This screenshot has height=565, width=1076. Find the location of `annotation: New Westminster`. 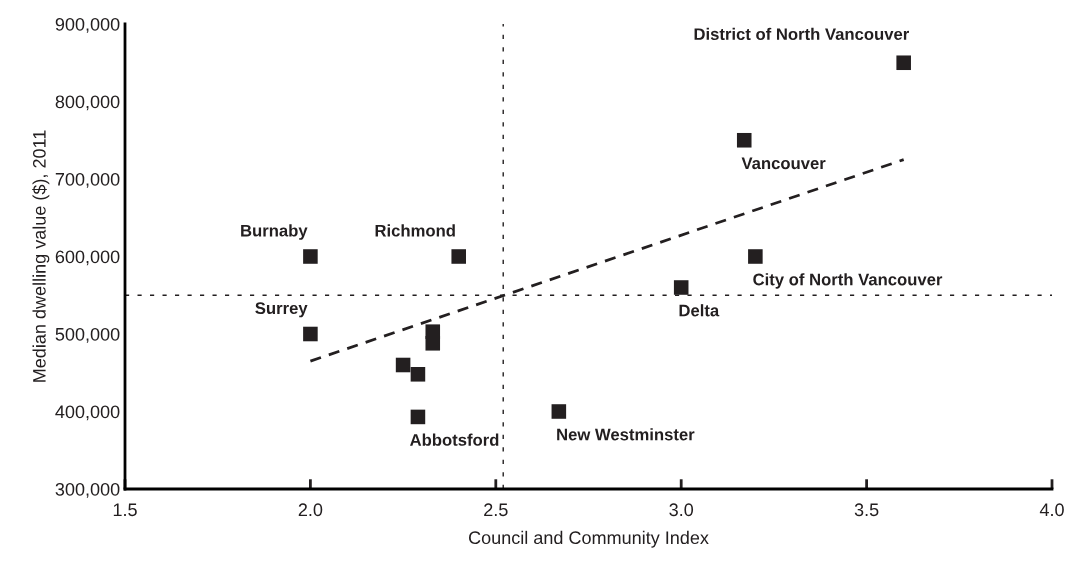

annotation: New Westminster is located at coordinates (626, 434).